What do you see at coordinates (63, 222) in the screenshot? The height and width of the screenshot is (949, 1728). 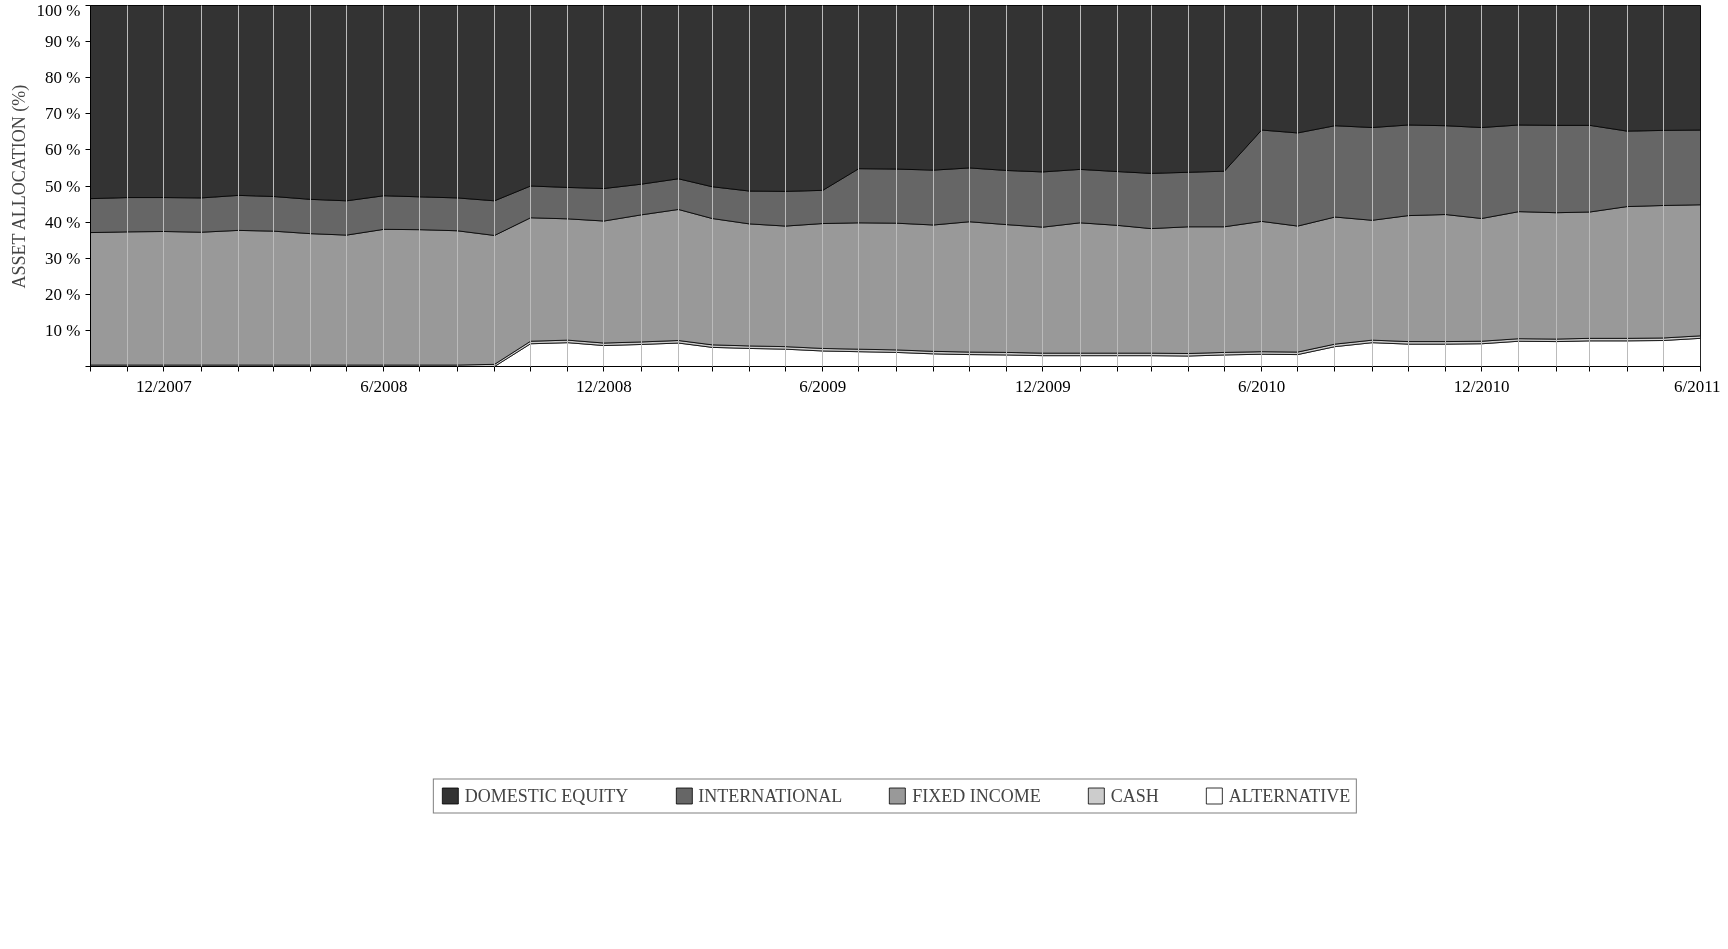 I see `y-tick-label: 40 %` at bounding box center [63, 222].